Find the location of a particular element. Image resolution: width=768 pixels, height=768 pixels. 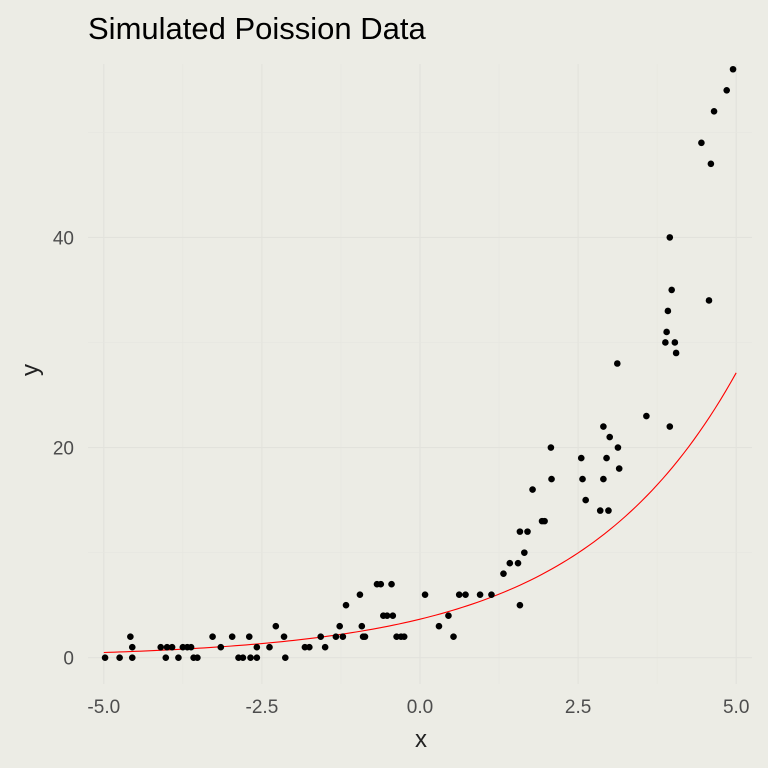

y-axis-ticks: 0 20 40 is located at coordinates (63, 448).